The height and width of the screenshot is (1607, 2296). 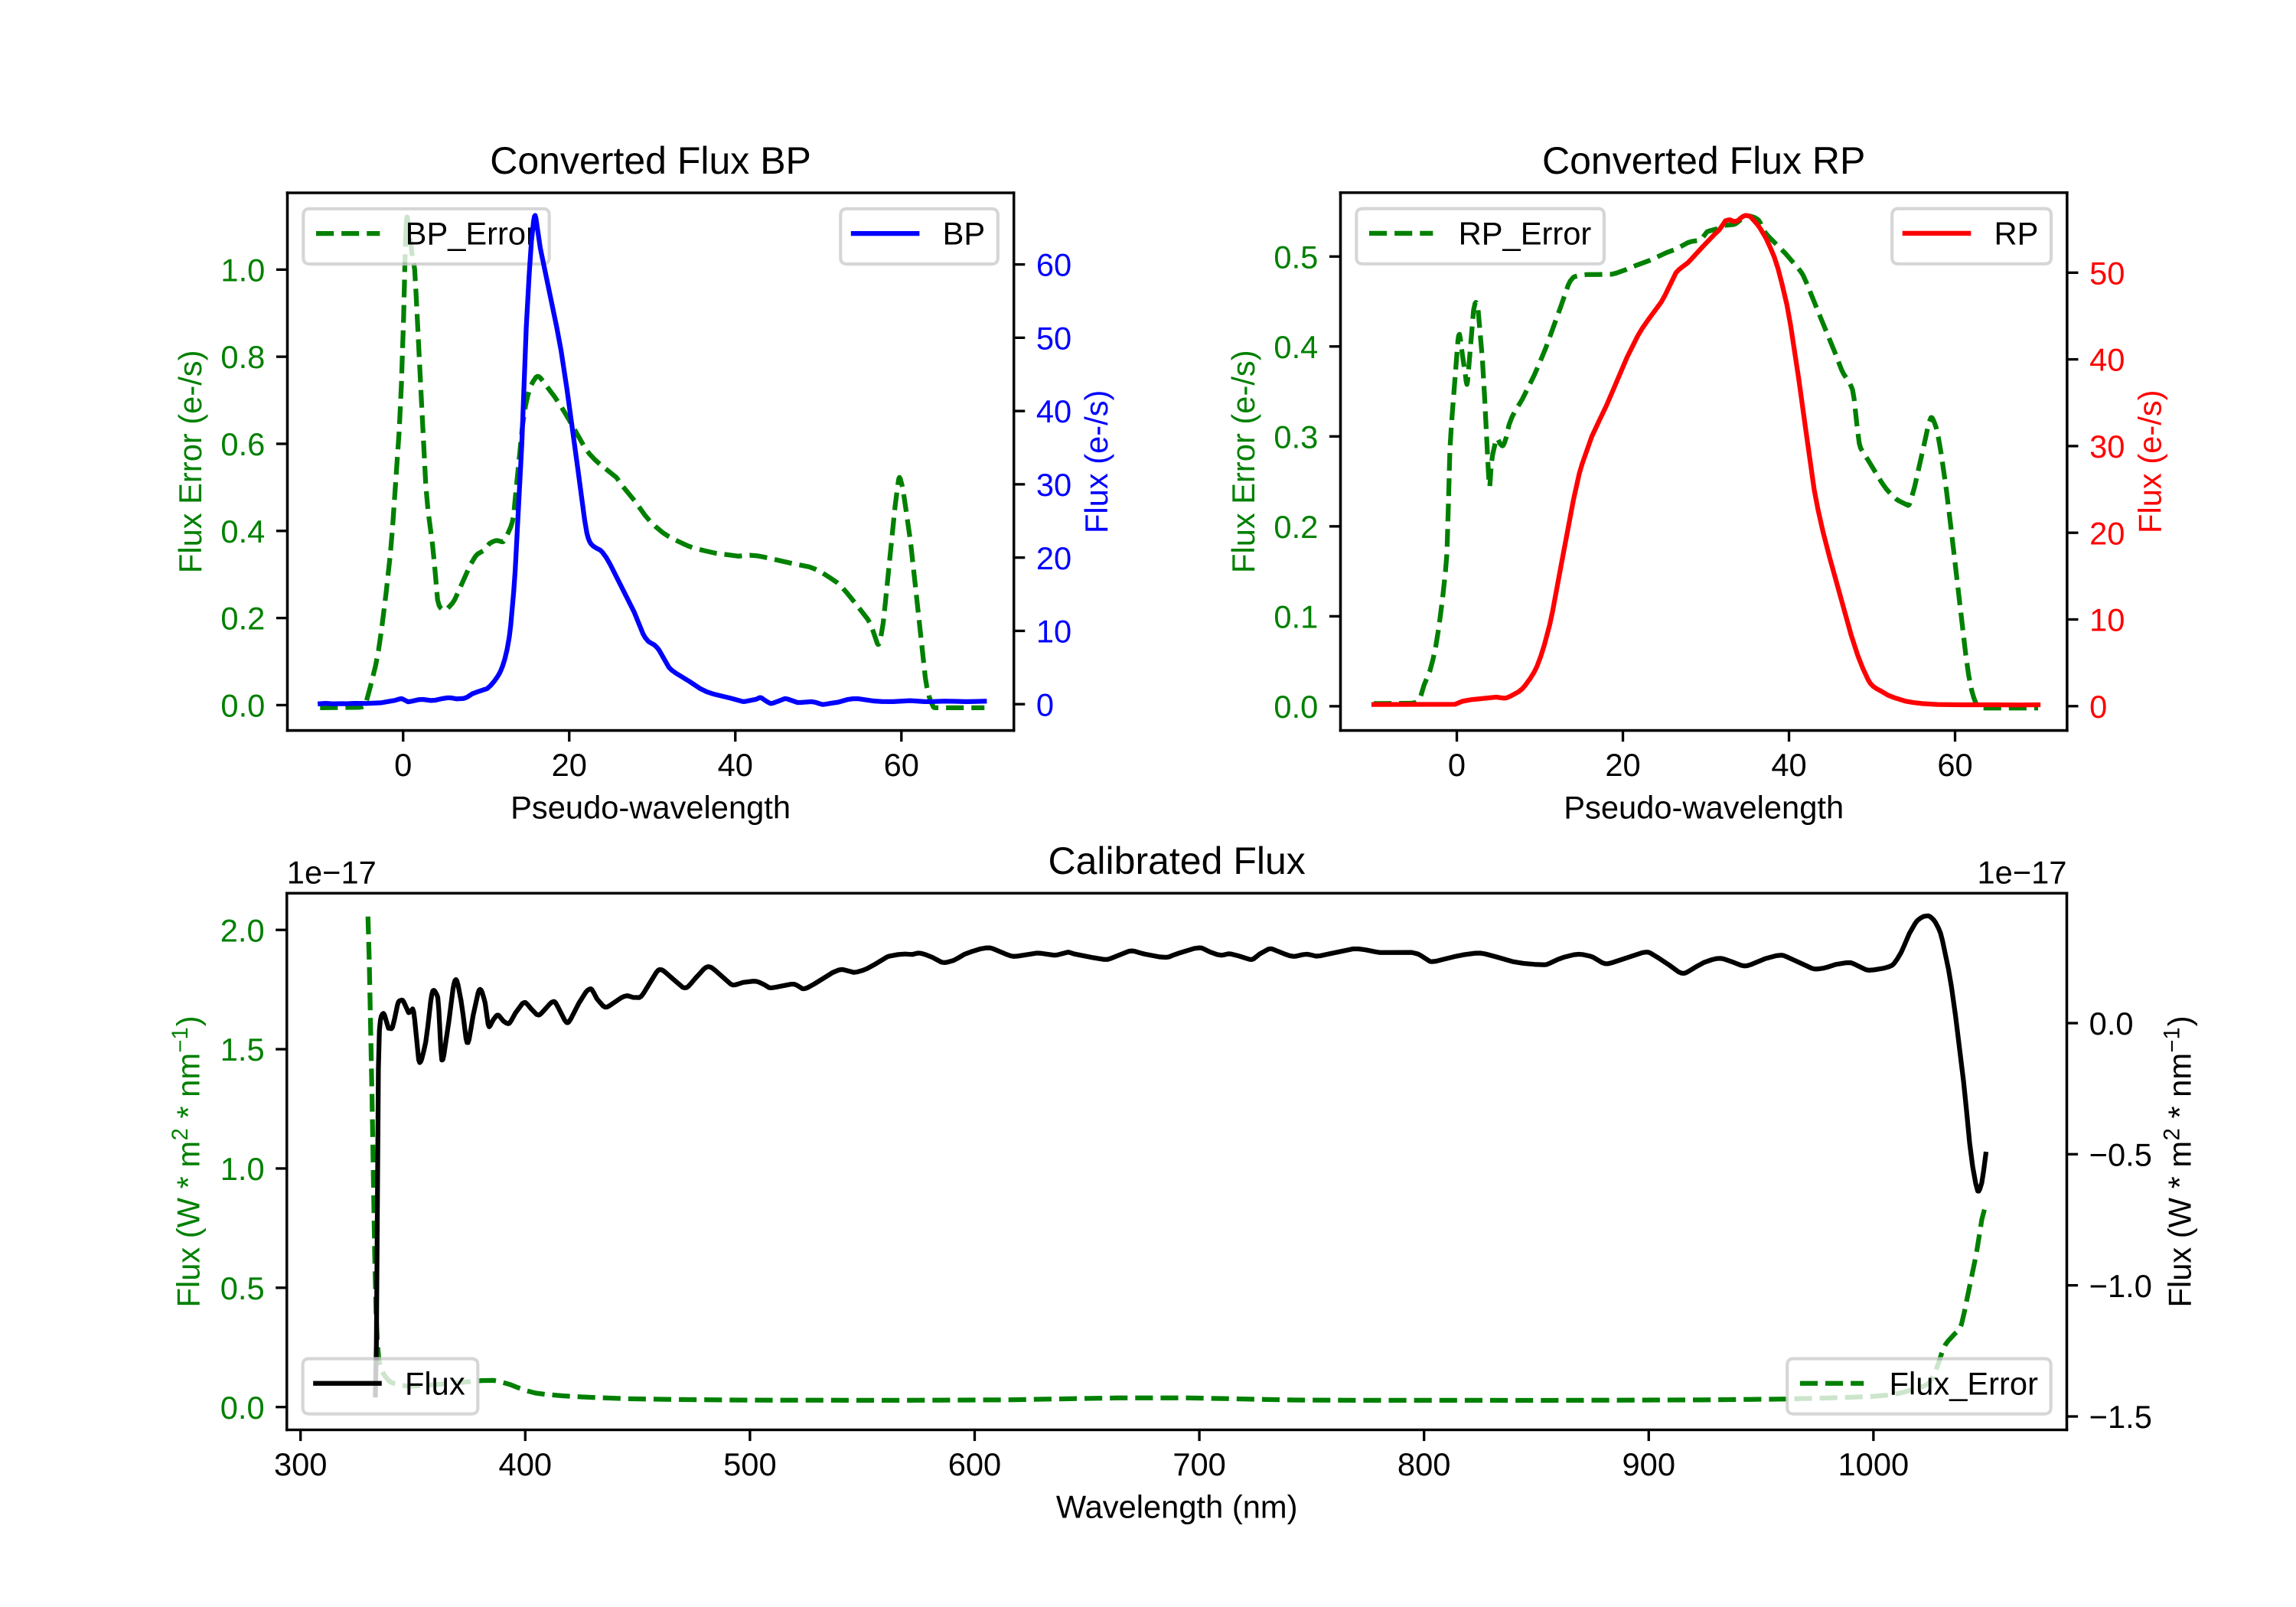 I want to click on svg-text: 0.6, so click(x=242, y=444).